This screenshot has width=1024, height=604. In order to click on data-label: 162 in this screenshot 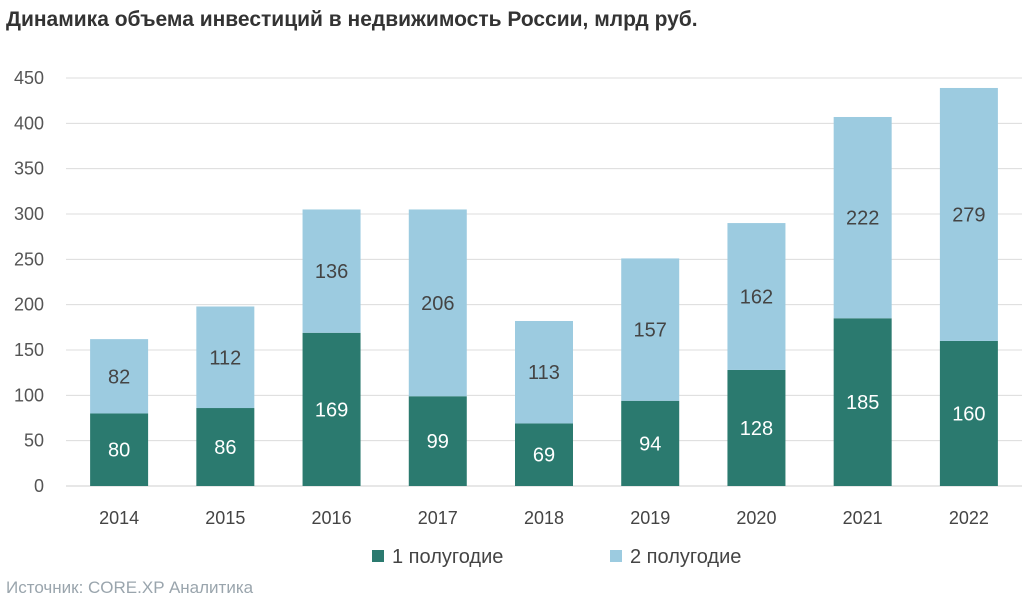, I will do `click(756, 298)`.